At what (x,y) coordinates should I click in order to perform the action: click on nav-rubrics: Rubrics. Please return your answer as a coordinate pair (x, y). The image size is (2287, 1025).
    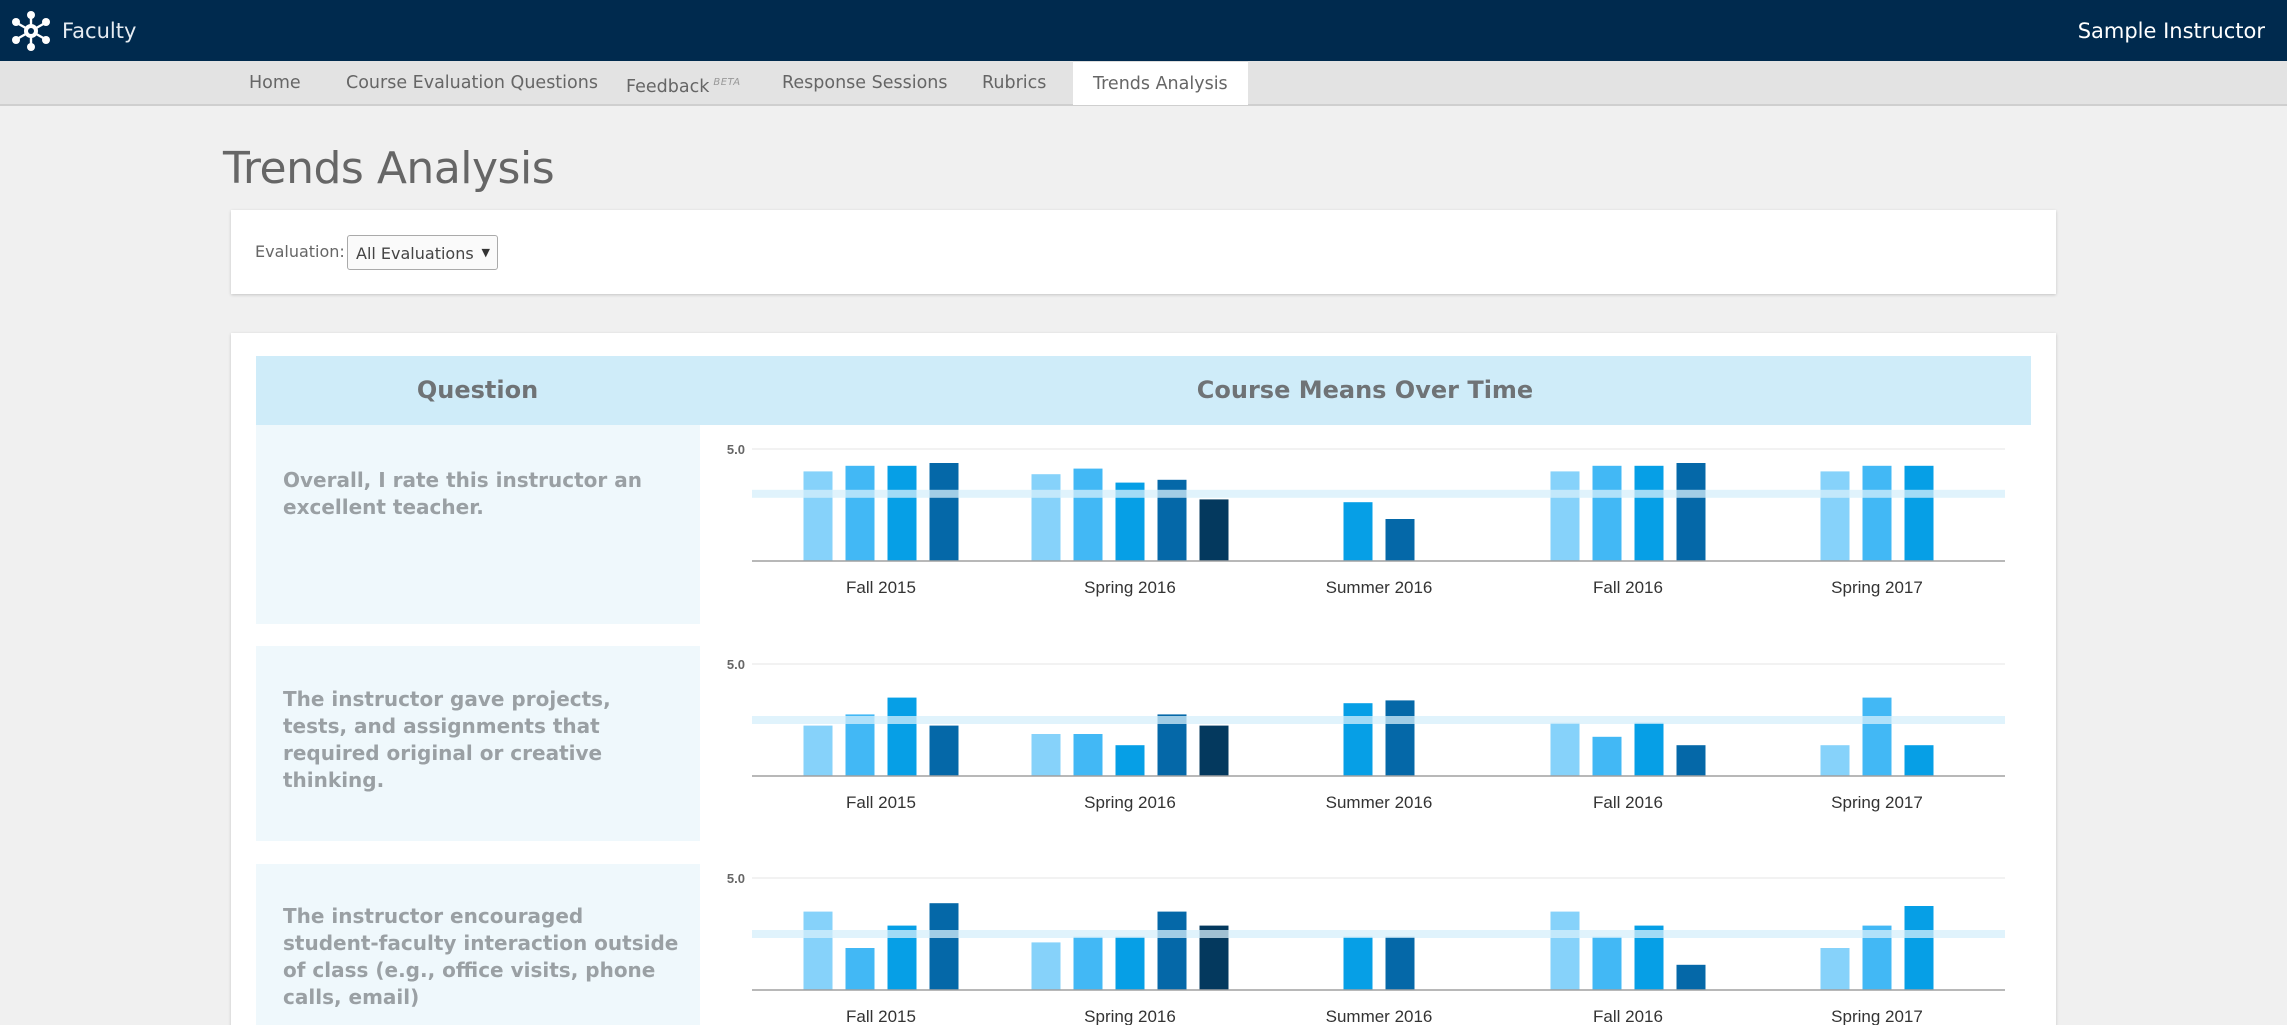
    Looking at the image, I should click on (1014, 83).